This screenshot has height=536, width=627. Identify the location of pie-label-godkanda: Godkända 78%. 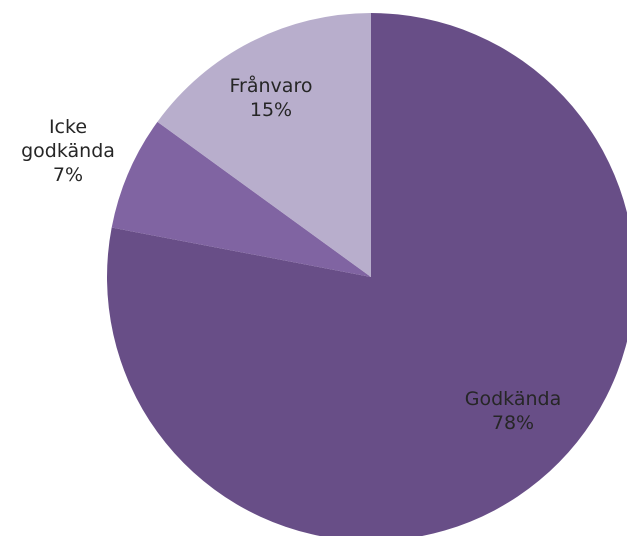
(513, 411).